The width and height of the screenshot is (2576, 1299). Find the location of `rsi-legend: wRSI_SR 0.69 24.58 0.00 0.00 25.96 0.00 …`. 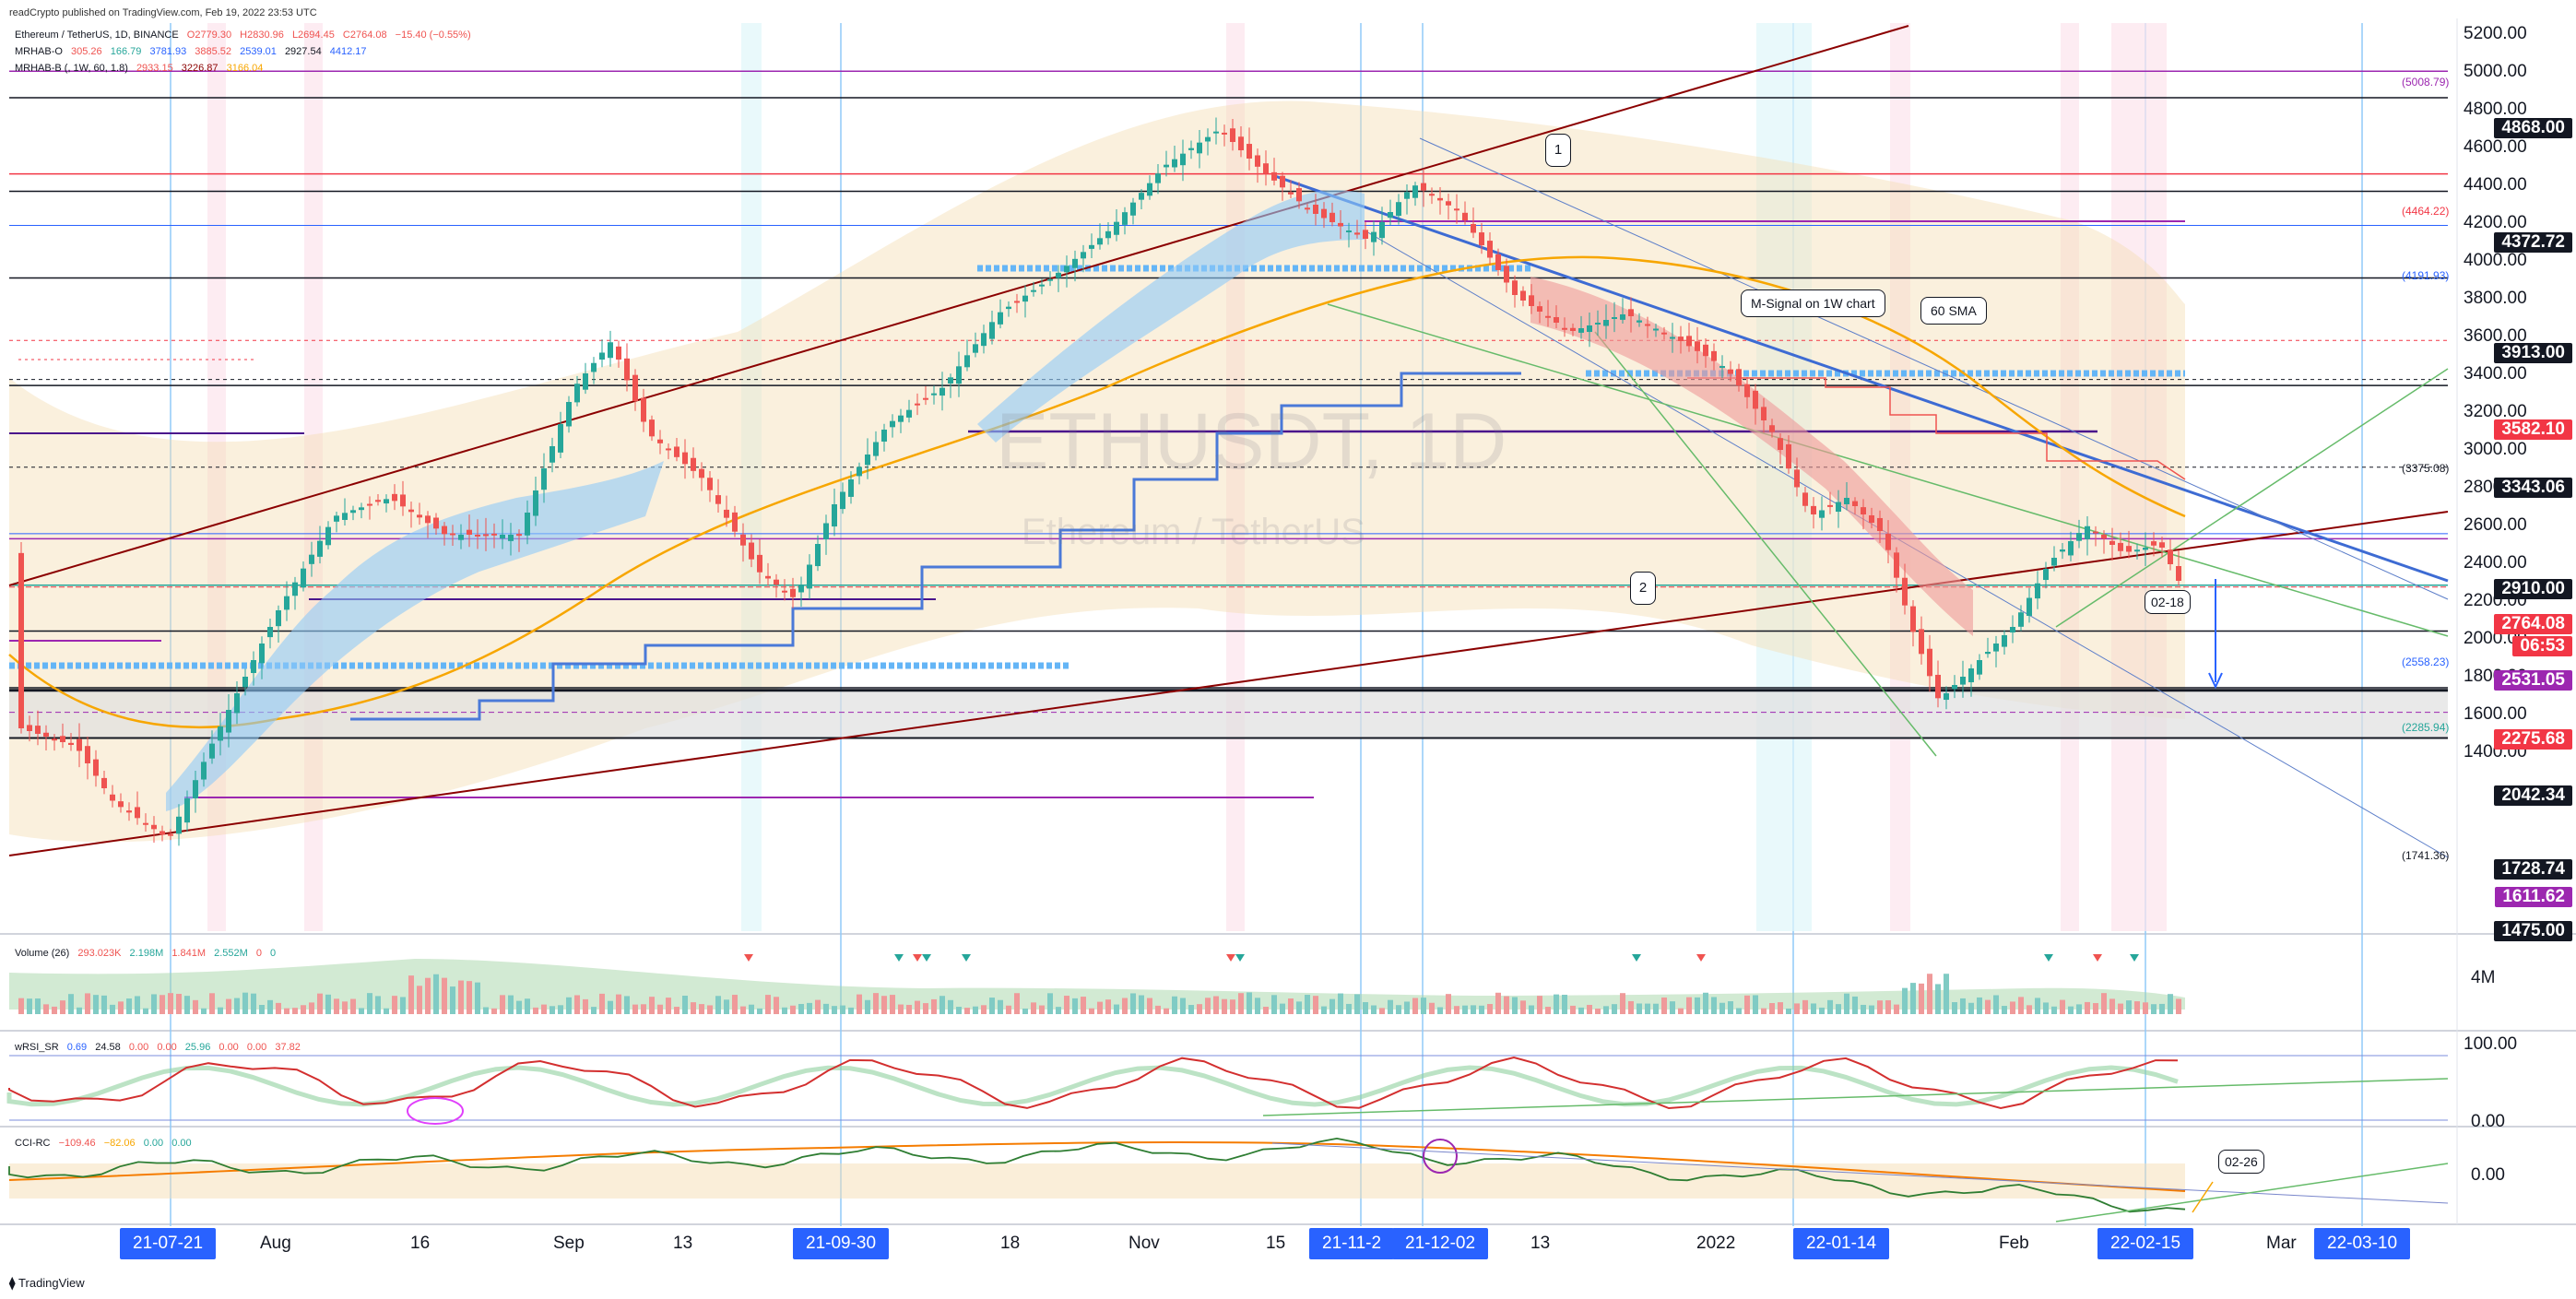

rsi-legend: wRSI_SR 0.69 24.58 0.00 0.00 25.96 0.00 … is located at coordinates (160, 1047).